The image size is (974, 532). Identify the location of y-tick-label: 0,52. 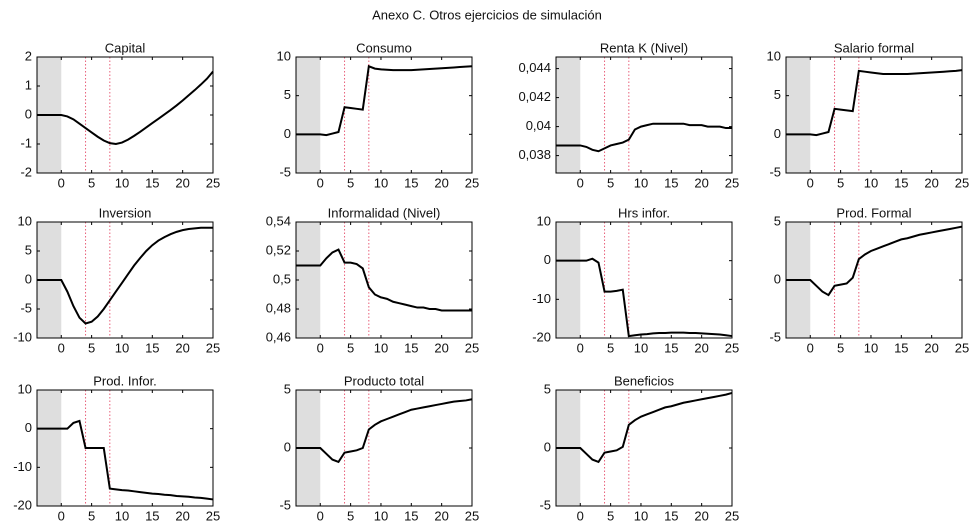
(278, 249).